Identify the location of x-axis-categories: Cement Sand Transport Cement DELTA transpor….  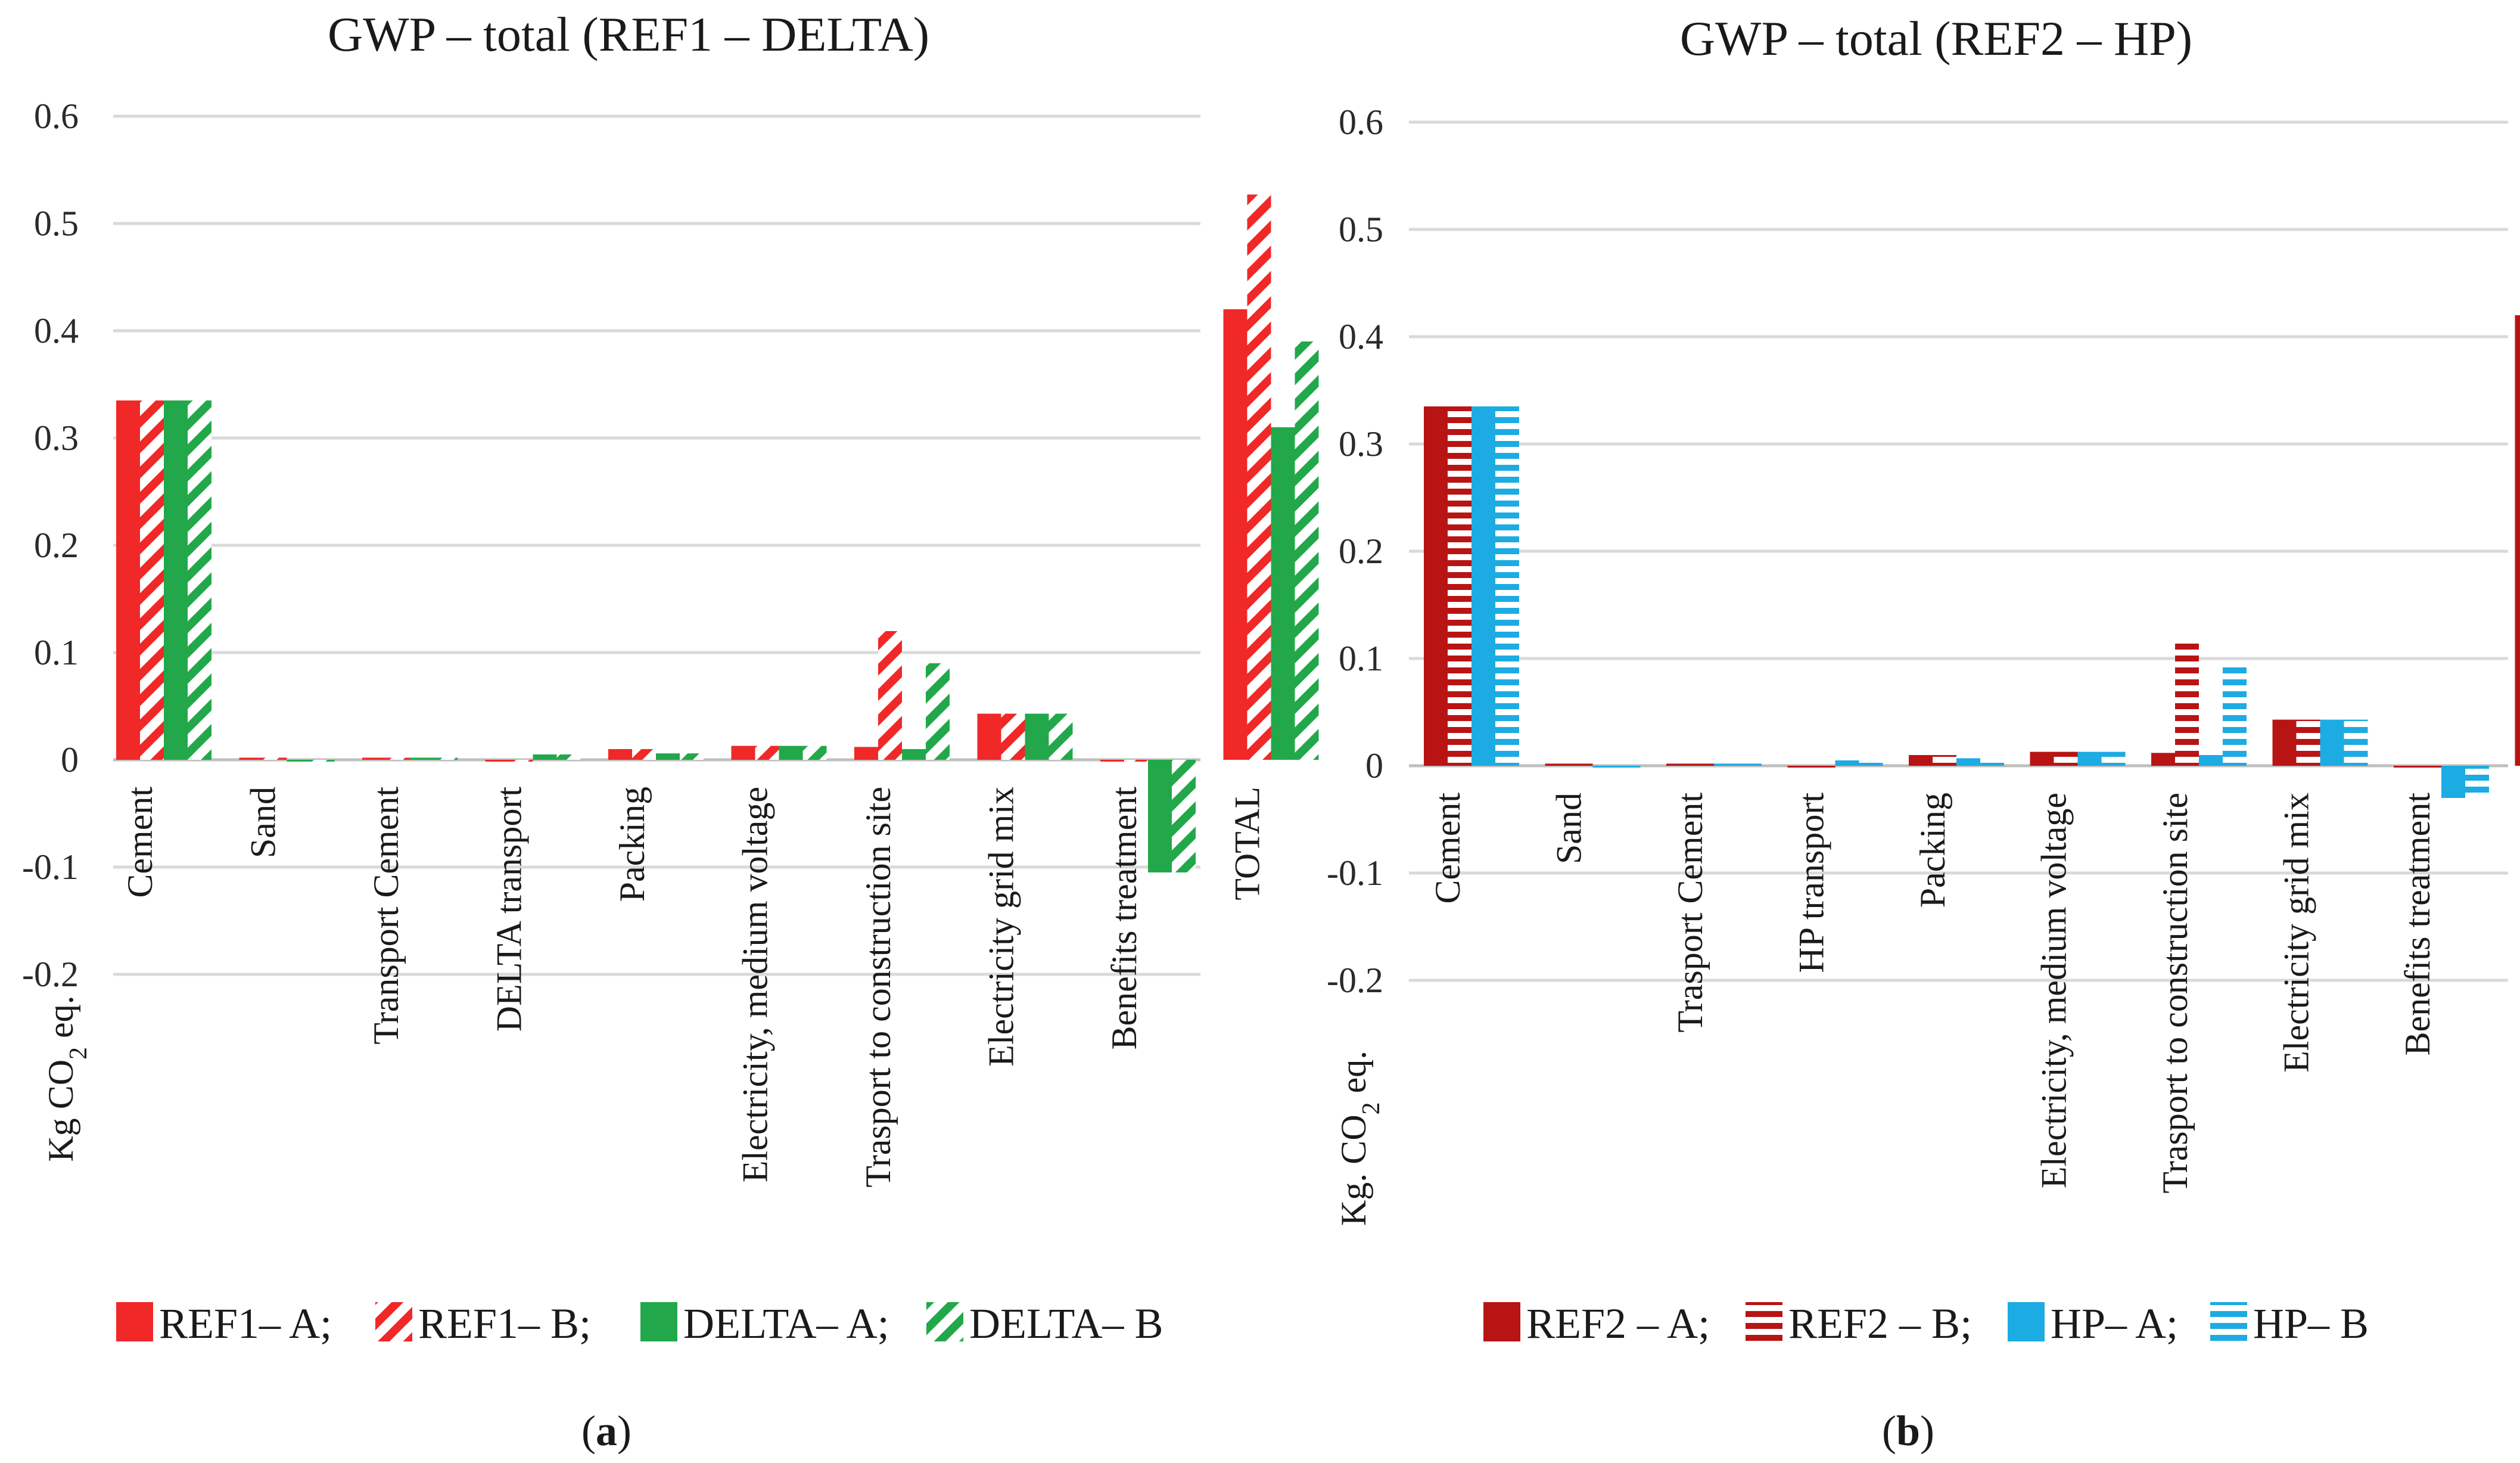
(693, 987).